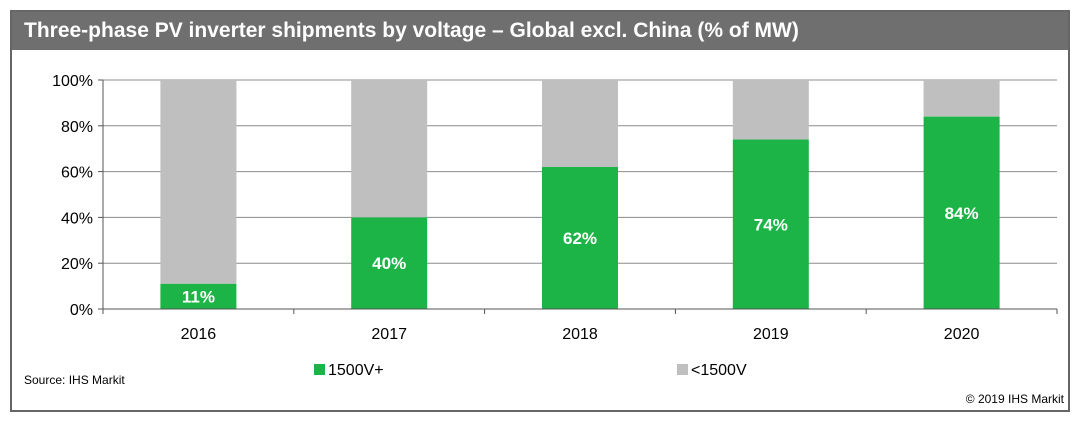  What do you see at coordinates (962, 334) in the screenshot?
I see `x-tick-label: 2020` at bounding box center [962, 334].